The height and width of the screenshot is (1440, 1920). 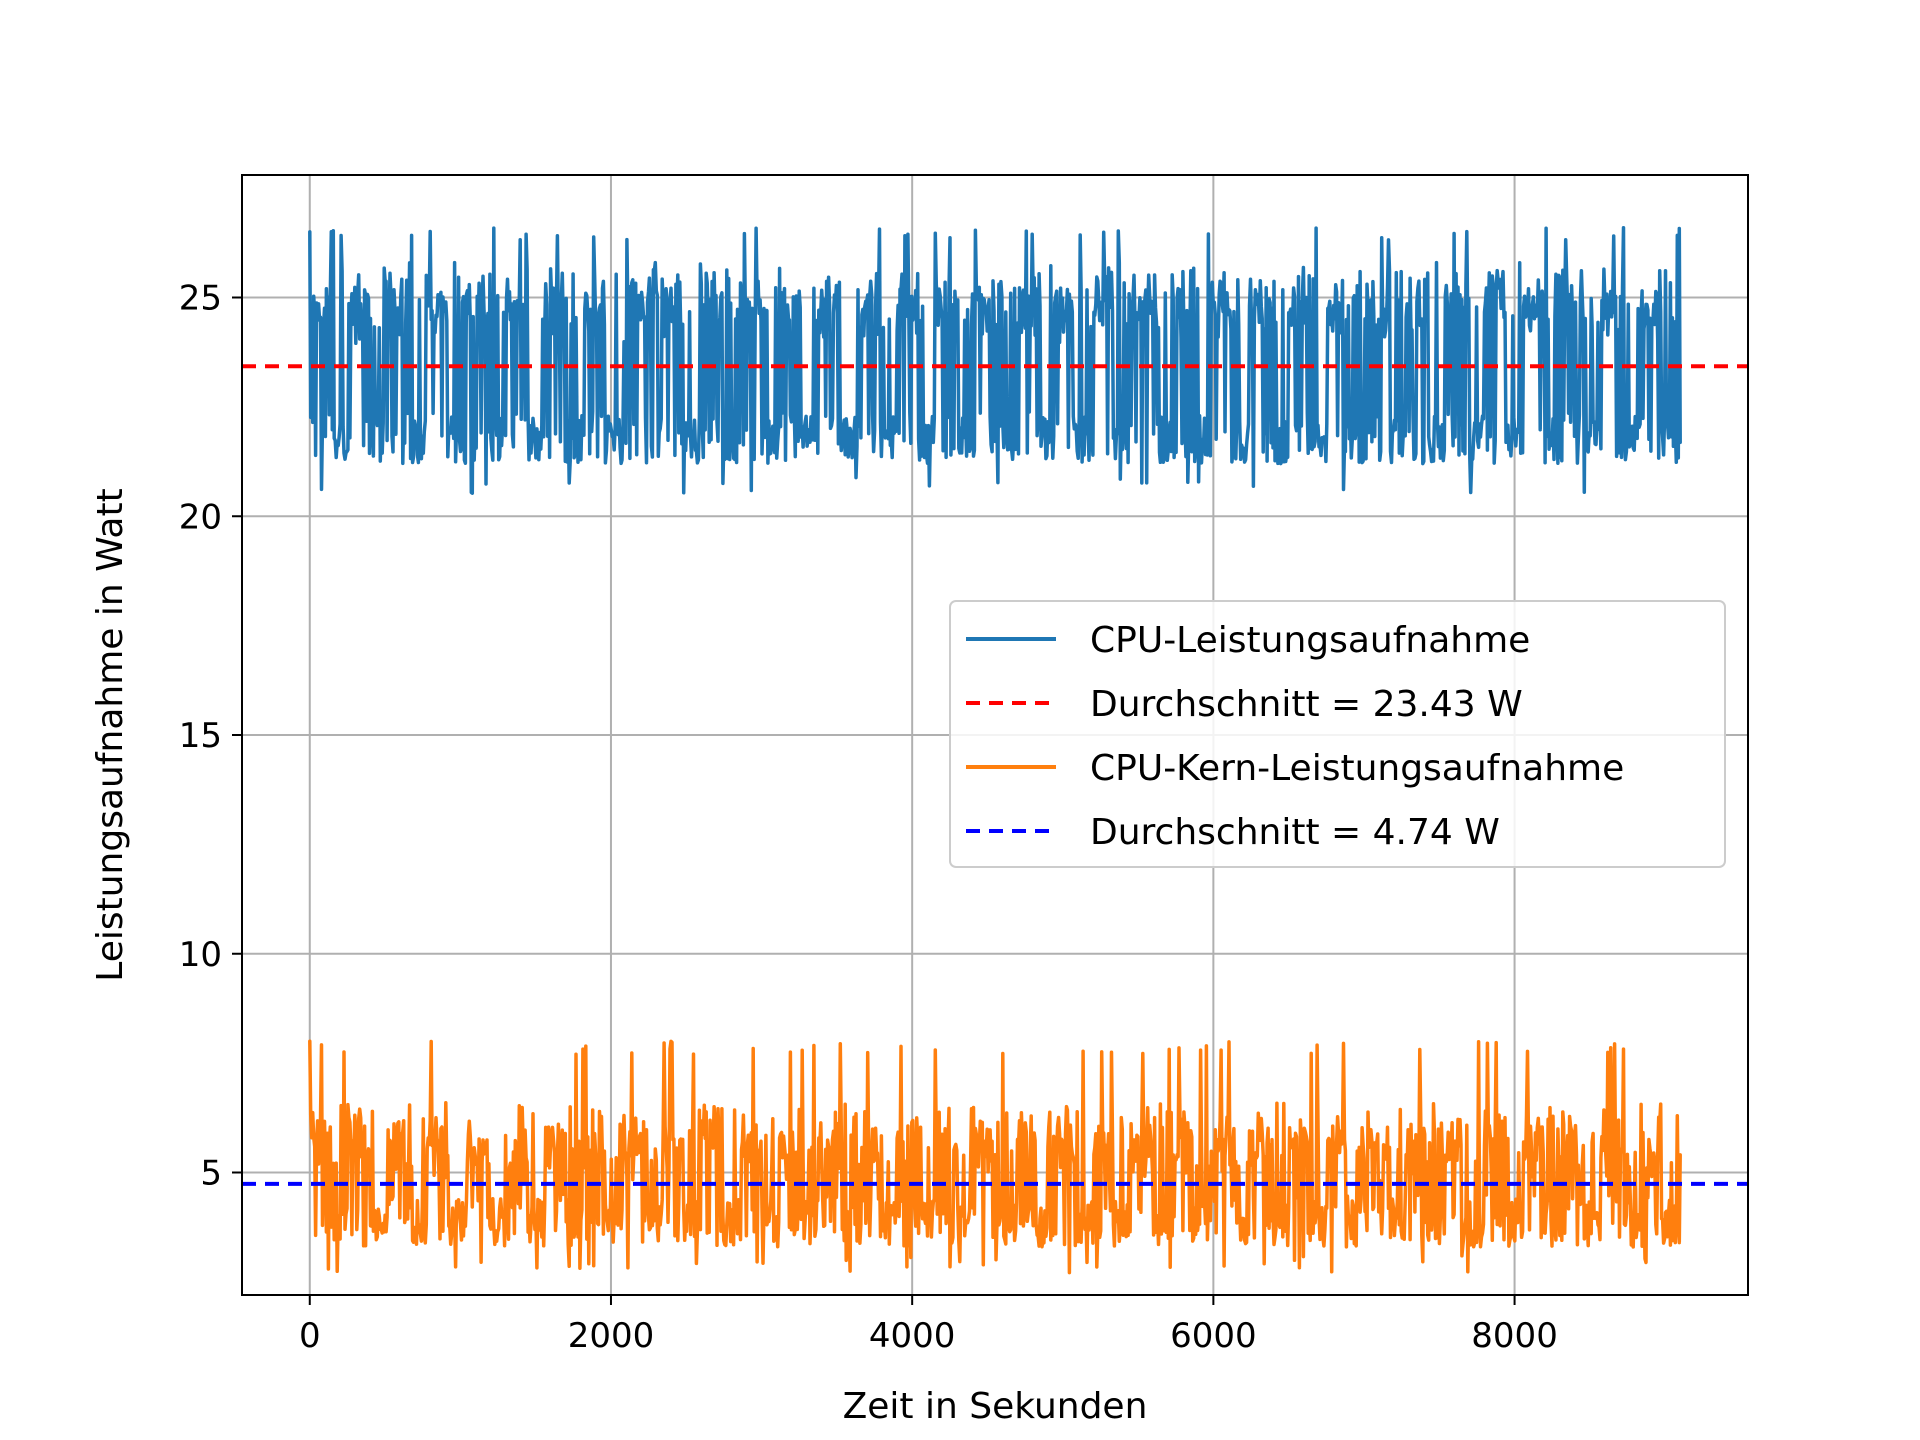 I want to click on legend-label: CPU-Kern-Leistungsaufnahme, so click(x=1357, y=768).